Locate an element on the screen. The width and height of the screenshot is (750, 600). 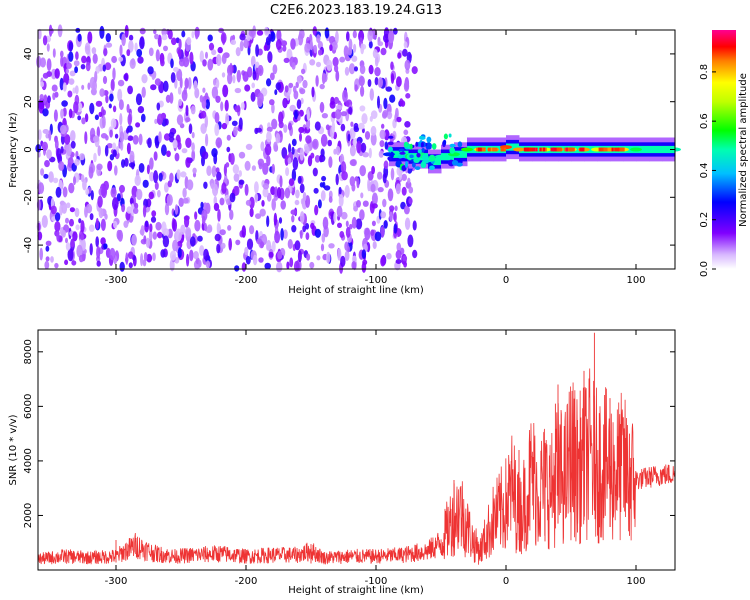
trace-core is located at coordinates (578, 149).